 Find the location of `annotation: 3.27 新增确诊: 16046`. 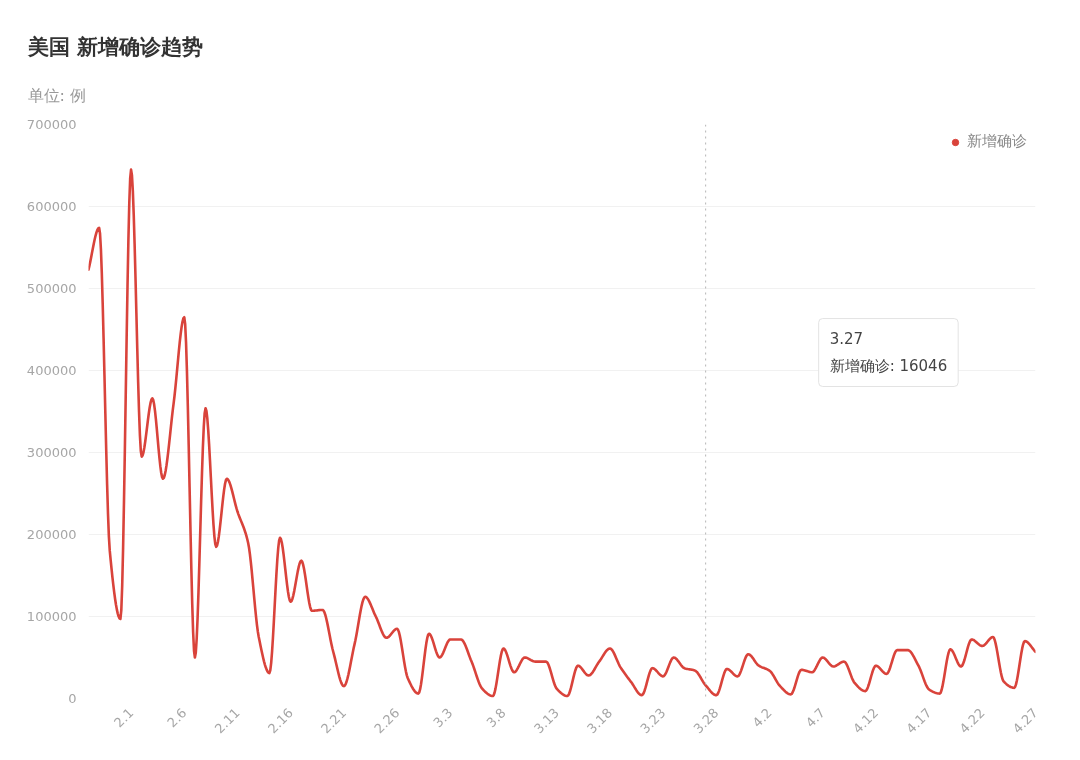

annotation: 3.27 新增确诊: 16046 is located at coordinates (888, 352).